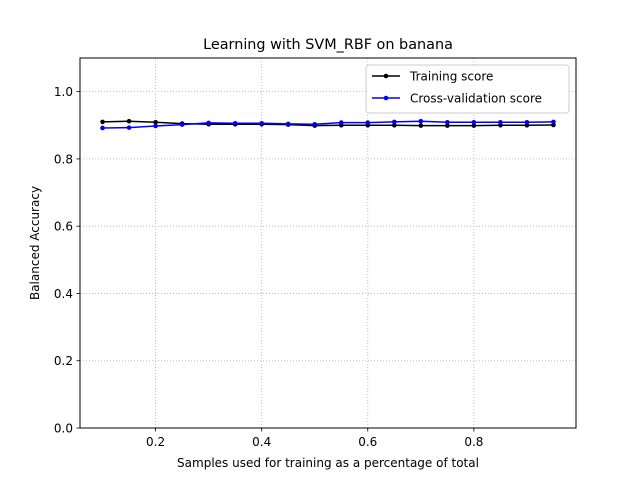  I want to click on series-layer, so click(328, 124).